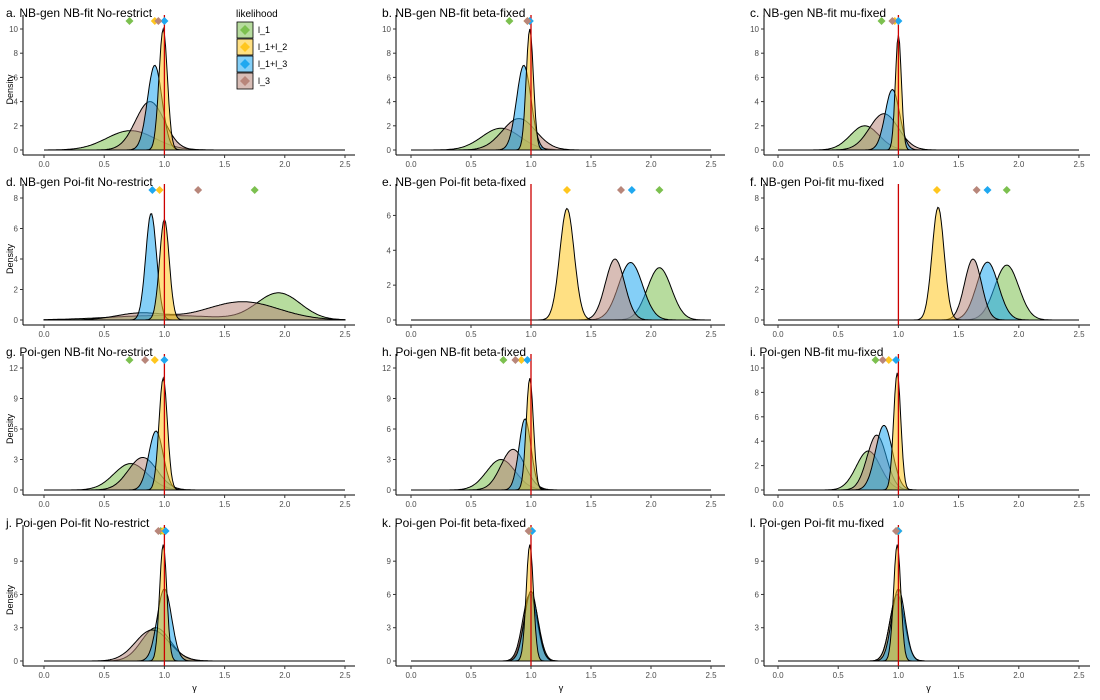  What do you see at coordinates (272, 47) in the screenshot?
I see `legend-label: l_1+l_2` at bounding box center [272, 47].